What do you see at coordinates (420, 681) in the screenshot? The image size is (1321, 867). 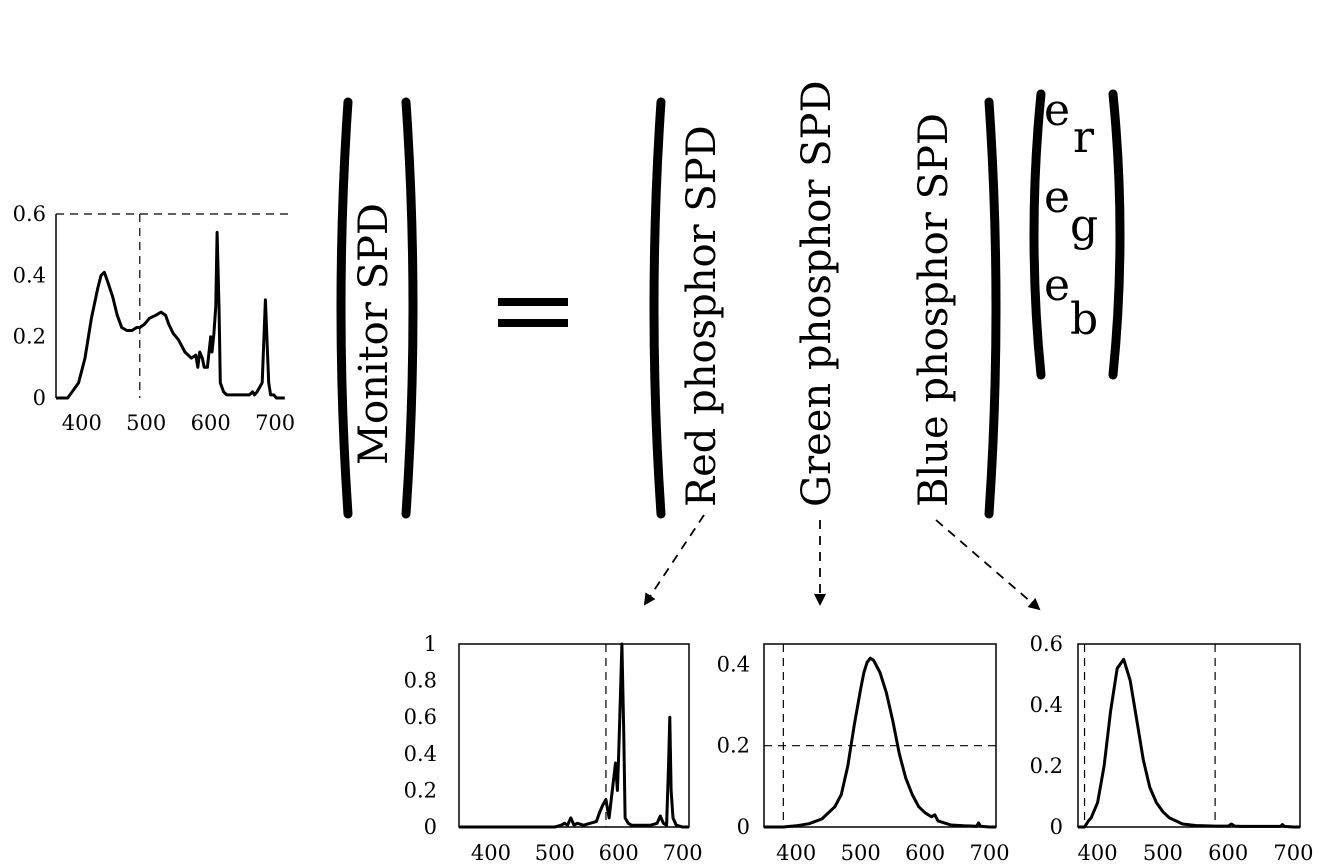 I see `y-tick-label: 0.8` at bounding box center [420, 681].